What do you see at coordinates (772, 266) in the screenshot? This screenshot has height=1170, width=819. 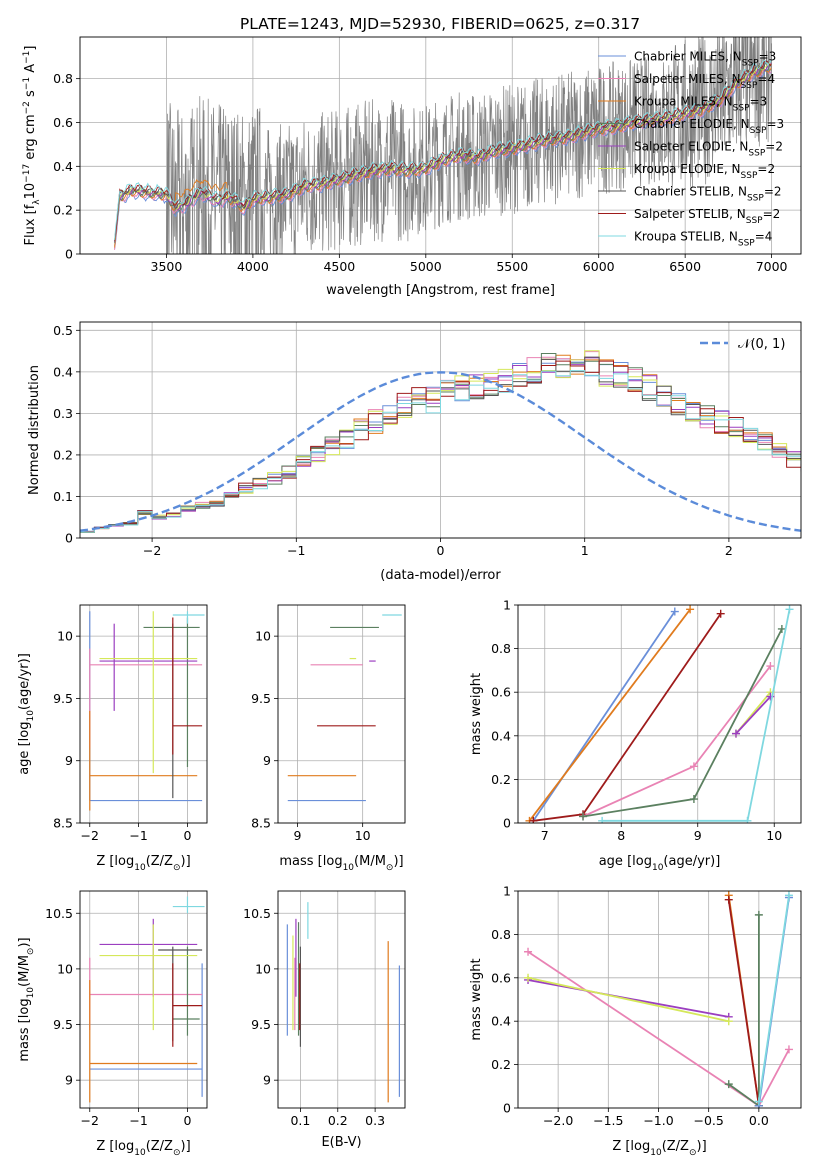 I see `x-tick-label: 7000` at bounding box center [772, 266].